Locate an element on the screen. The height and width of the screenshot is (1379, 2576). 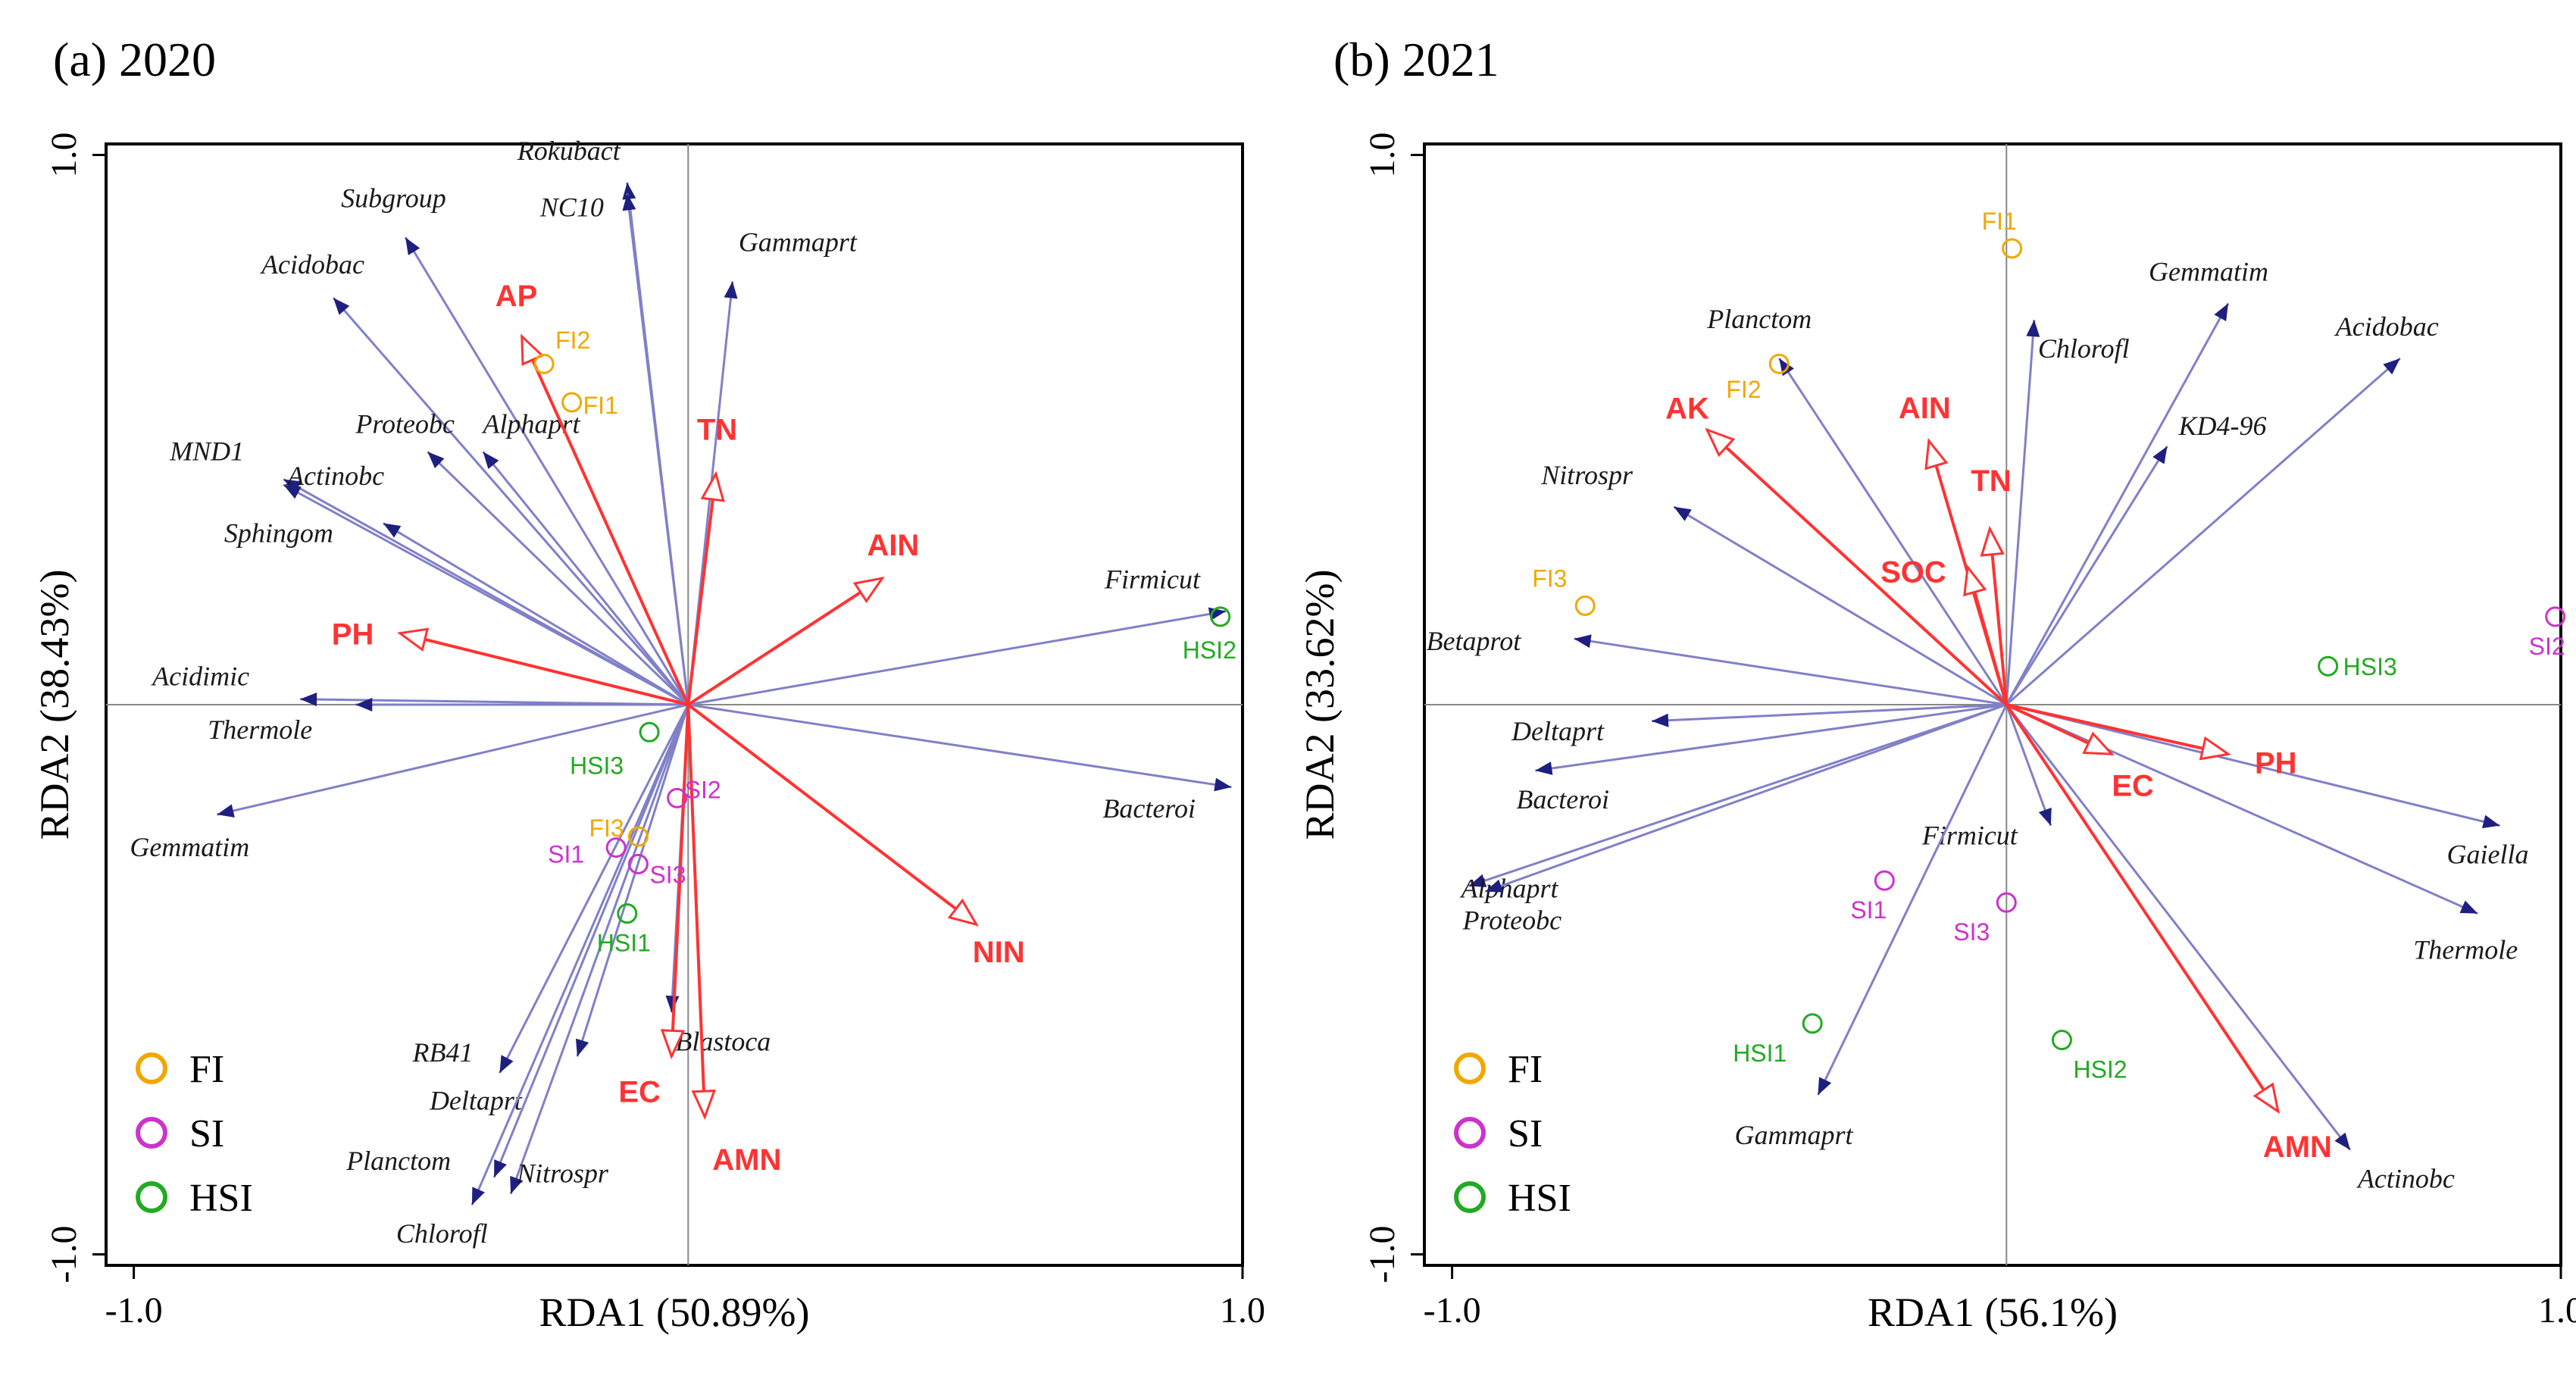
site-label-hsi2: HSI2 is located at coordinates (1210, 650).